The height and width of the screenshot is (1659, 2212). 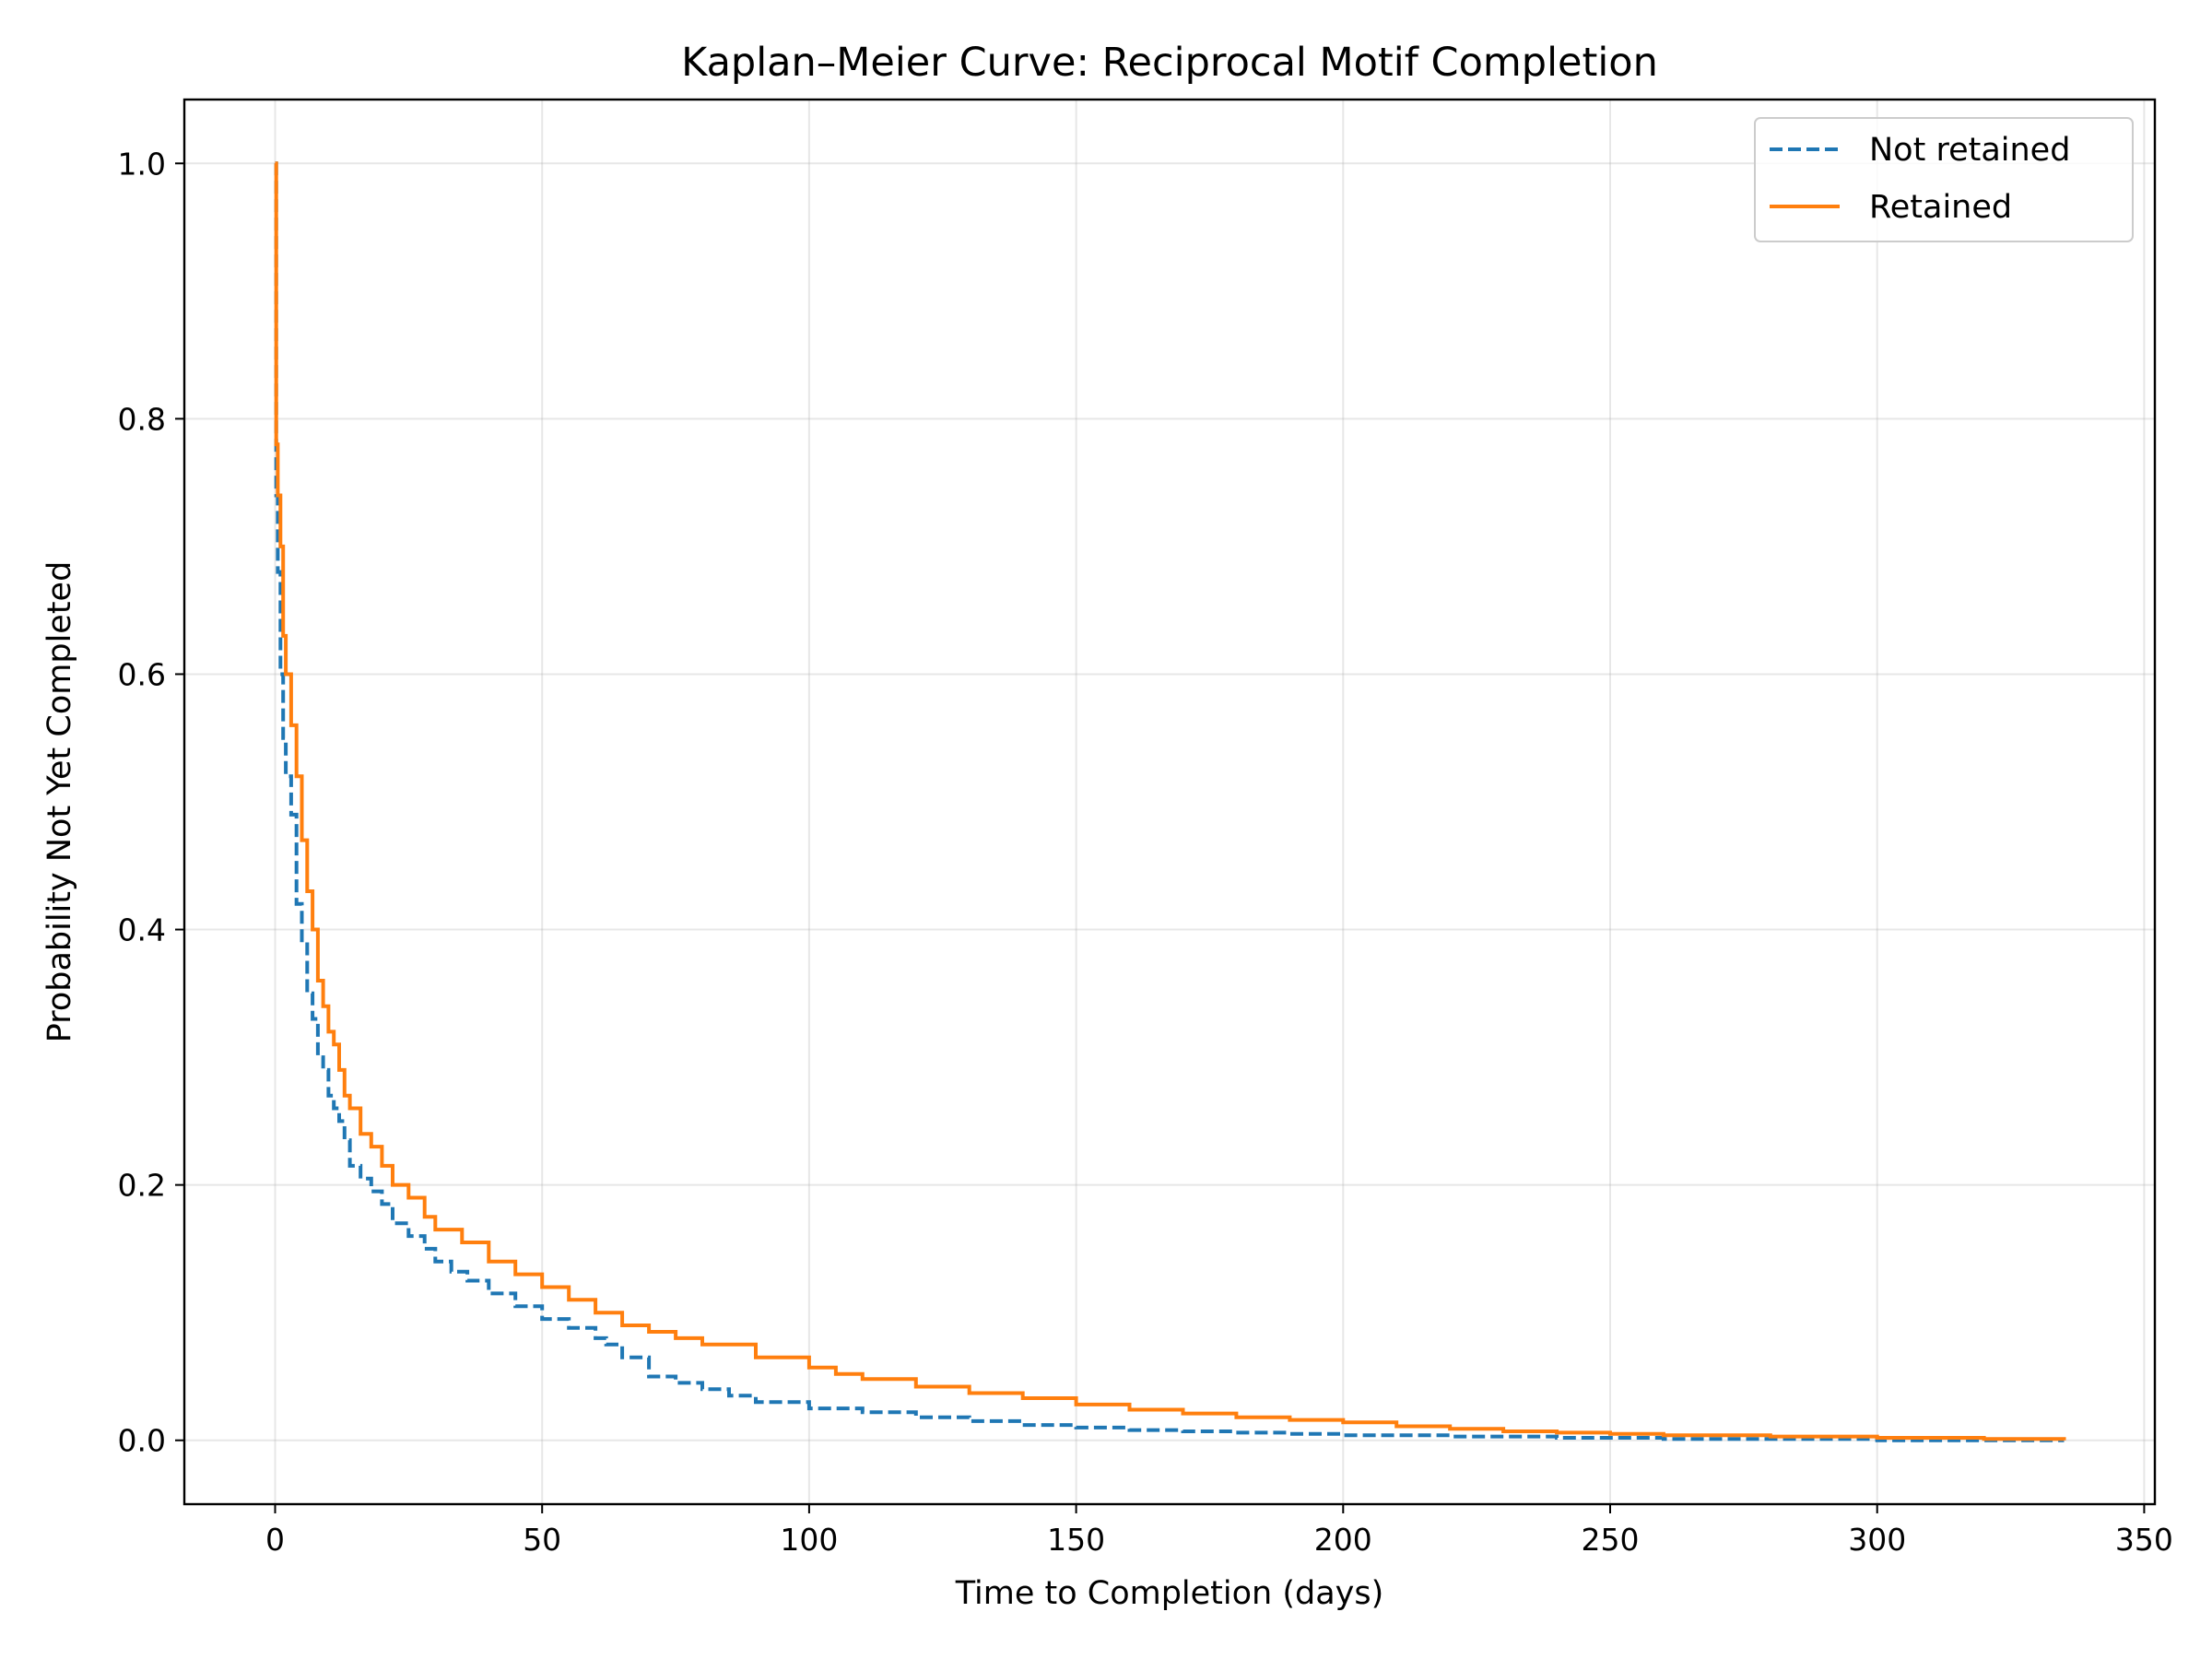 I want to click on legend-box, so click(x=1944, y=179).